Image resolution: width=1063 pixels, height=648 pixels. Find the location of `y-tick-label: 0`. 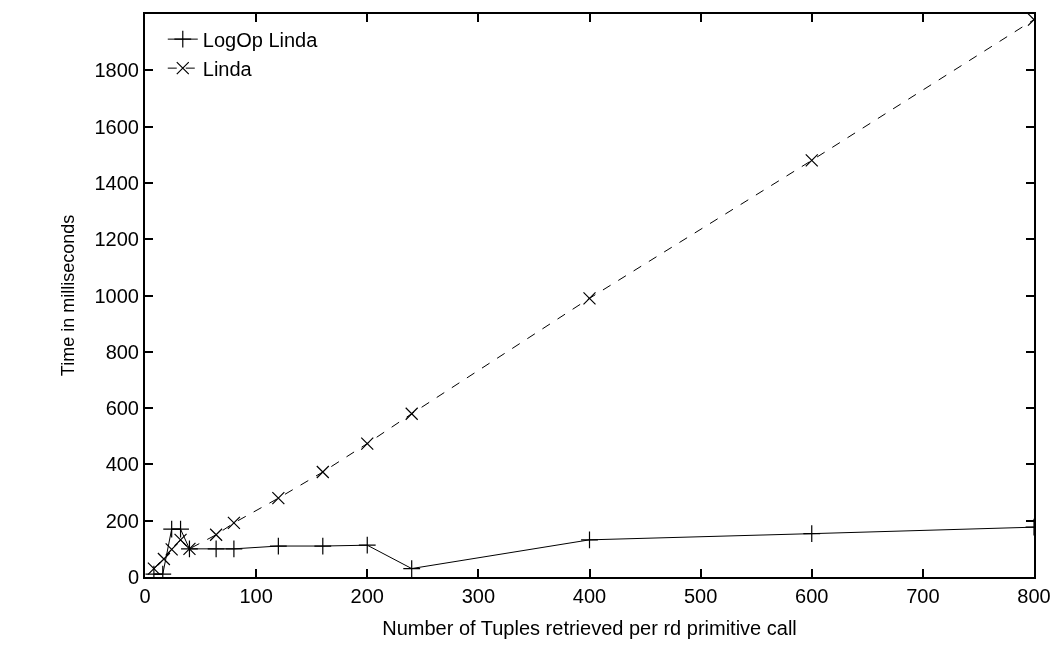

y-tick-label: 0 is located at coordinates (133, 577).